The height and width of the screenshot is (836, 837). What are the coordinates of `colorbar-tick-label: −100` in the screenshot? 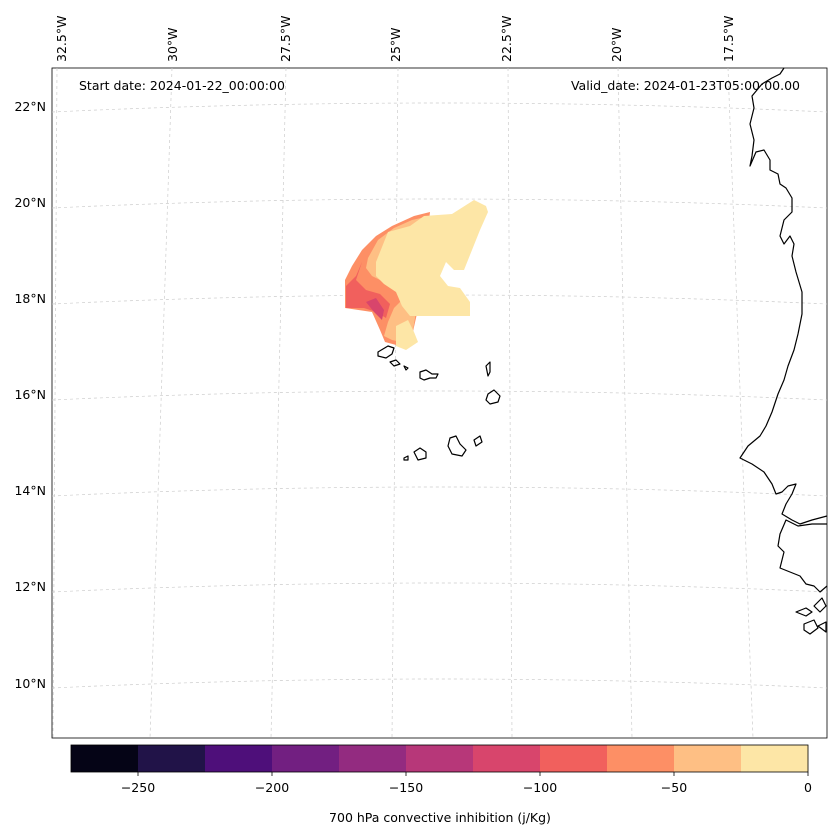 It's located at (540, 787).